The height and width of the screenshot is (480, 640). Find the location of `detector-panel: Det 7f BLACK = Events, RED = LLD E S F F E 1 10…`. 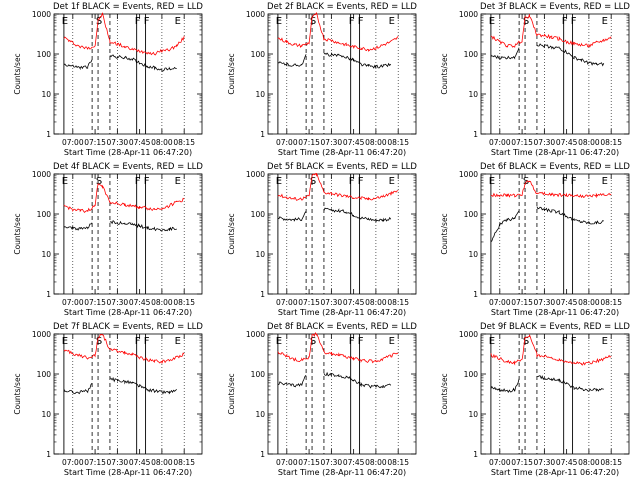

detector-panel: Det 7f BLACK = Events, RED = LLD E S F F E 1 10… is located at coordinates (108, 399).